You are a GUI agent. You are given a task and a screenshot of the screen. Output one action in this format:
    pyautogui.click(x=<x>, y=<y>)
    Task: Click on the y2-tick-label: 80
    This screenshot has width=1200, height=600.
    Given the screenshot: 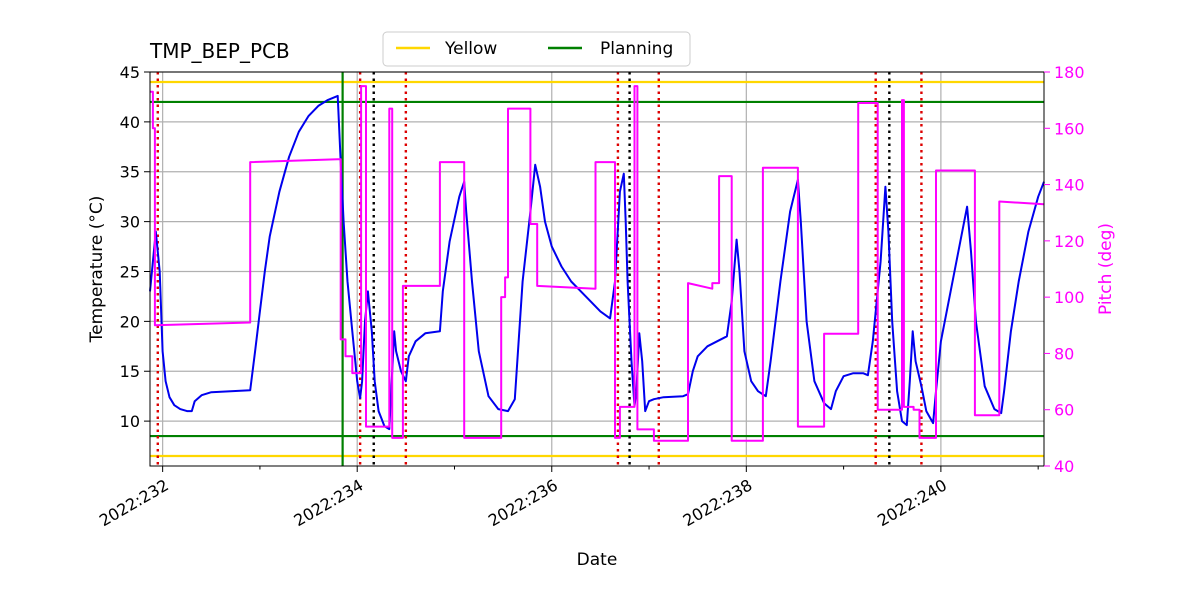 What is the action you would take?
    pyautogui.click(x=1064, y=353)
    